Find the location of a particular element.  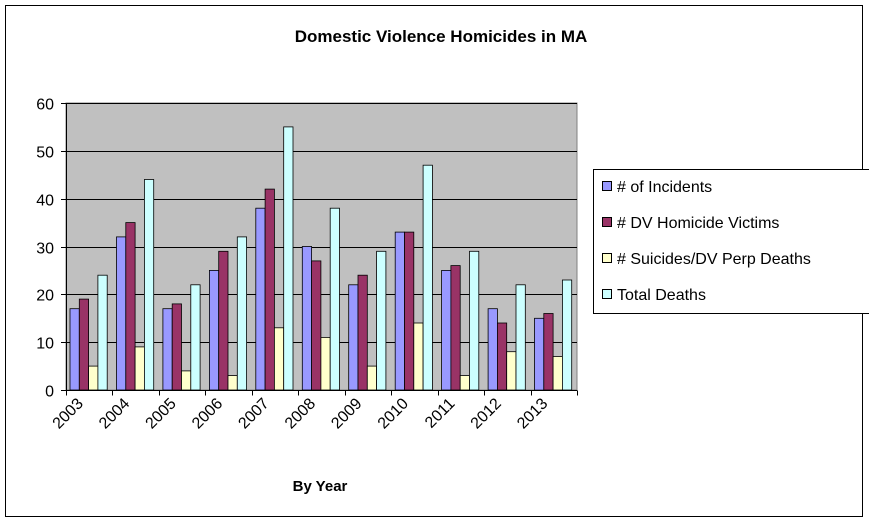

y-tick-label: 10 is located at coordinates (45, 344).